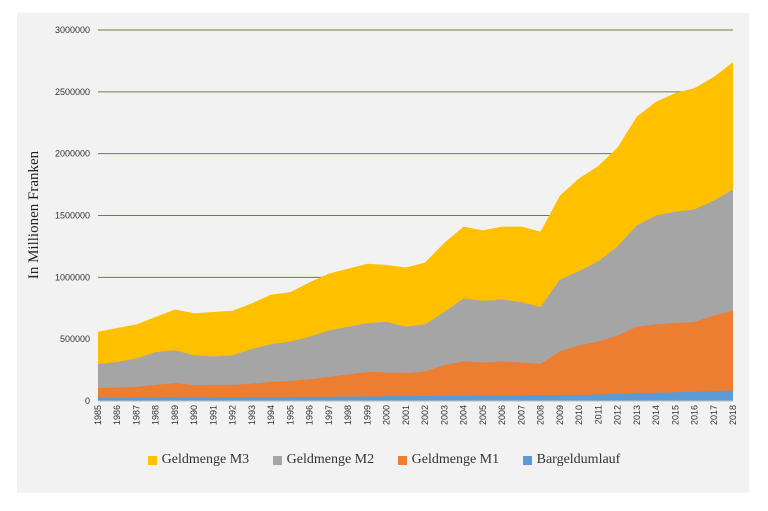  I want to click on x-tick-label: 1992, so click(233, 415).